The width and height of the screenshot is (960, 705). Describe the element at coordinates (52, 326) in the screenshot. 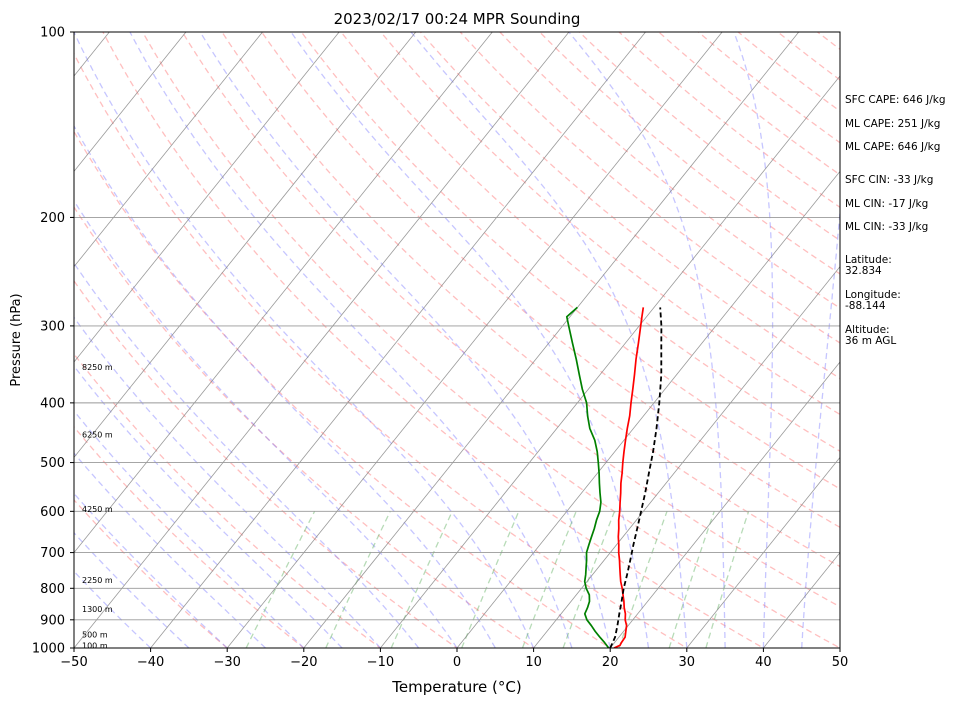

I see `y-tick-label: 300` at that location.